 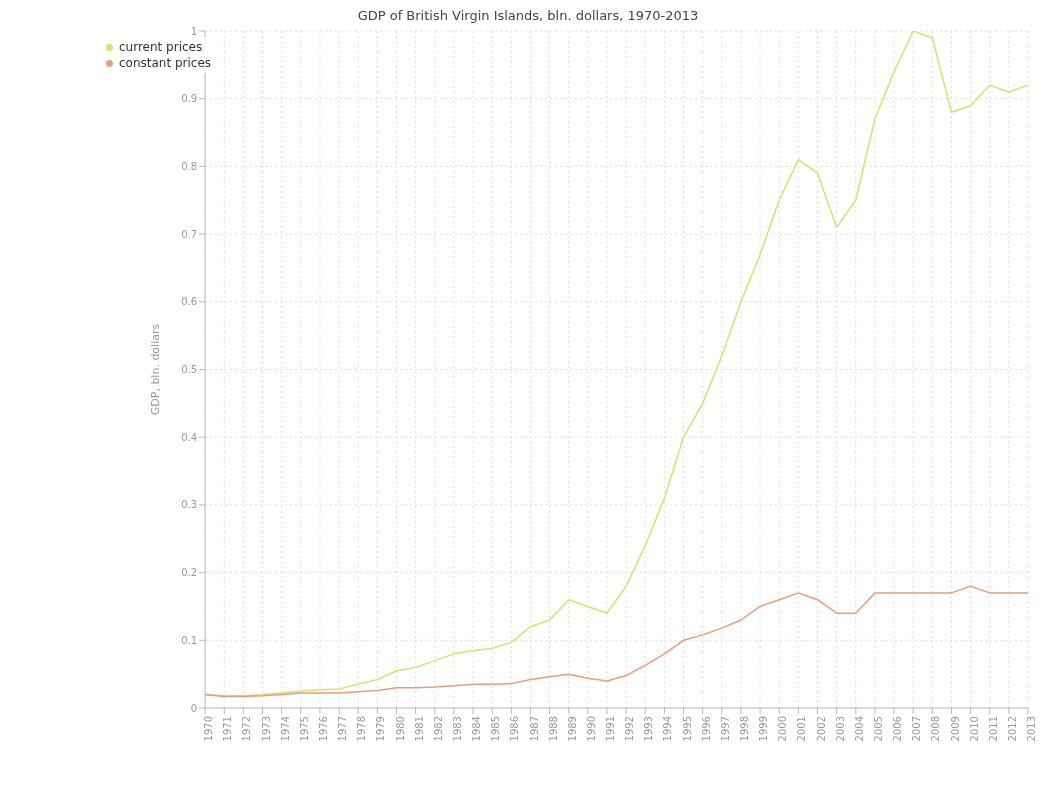 What do you see at coordinates (1012, 729) in the screenshot?
I see `x-tick-label: 2012` at bounding box center [1012, 729].